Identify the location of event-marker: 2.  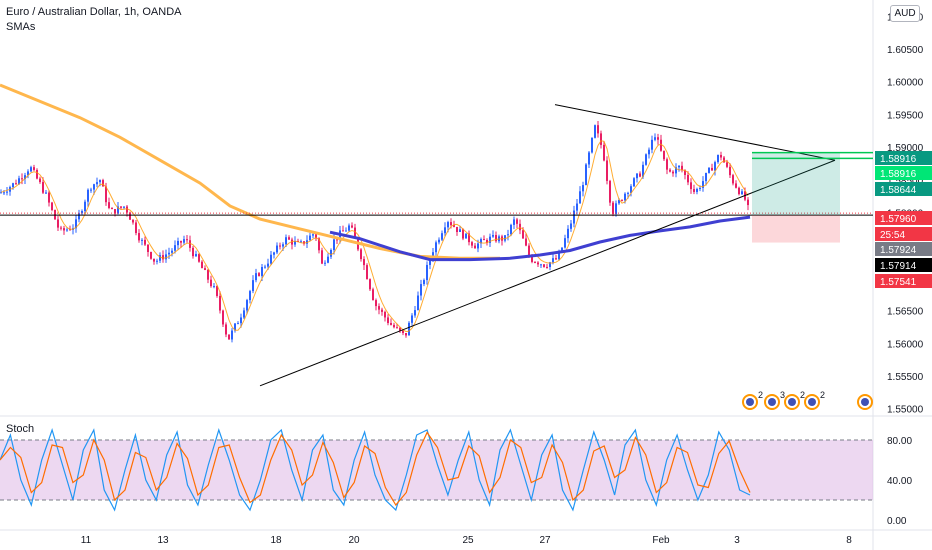
(752, 400).